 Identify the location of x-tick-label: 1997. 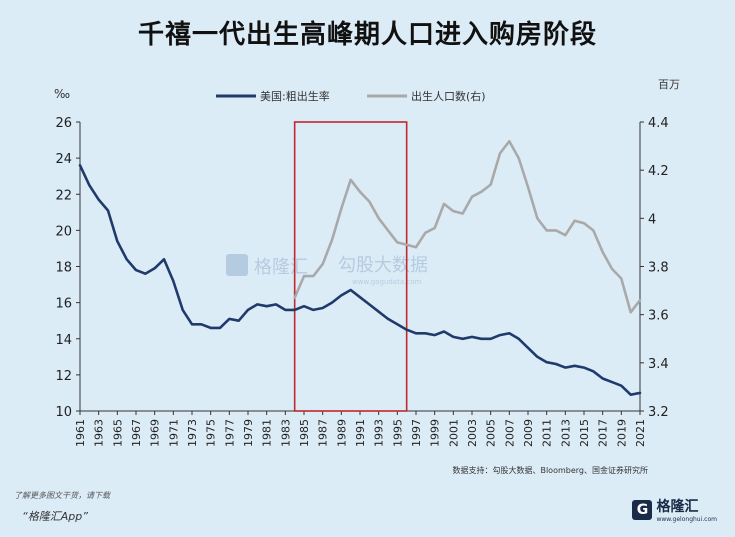
(416, 433).